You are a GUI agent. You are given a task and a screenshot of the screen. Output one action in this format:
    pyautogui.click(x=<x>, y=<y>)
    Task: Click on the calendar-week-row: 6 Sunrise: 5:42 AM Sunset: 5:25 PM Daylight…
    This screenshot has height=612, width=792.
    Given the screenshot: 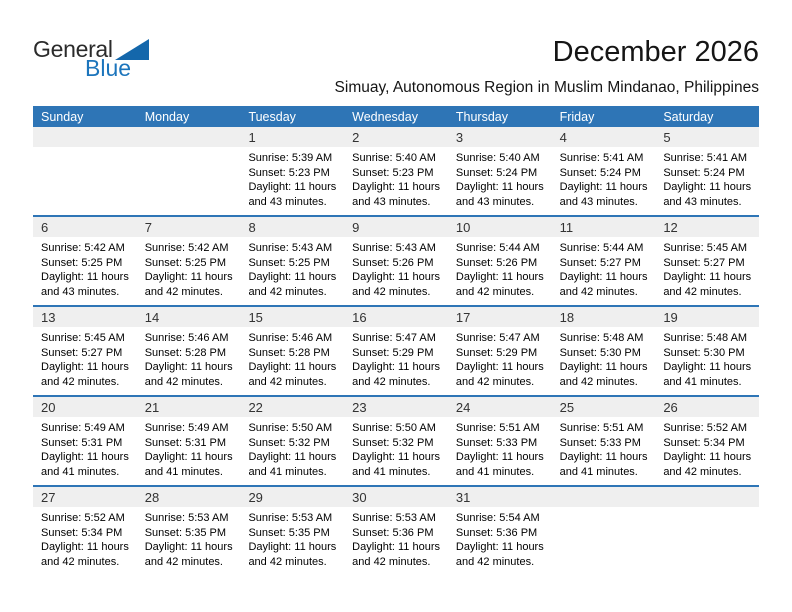 What is the action you would take?
    pyautogui.click(x=396, y=260)
    